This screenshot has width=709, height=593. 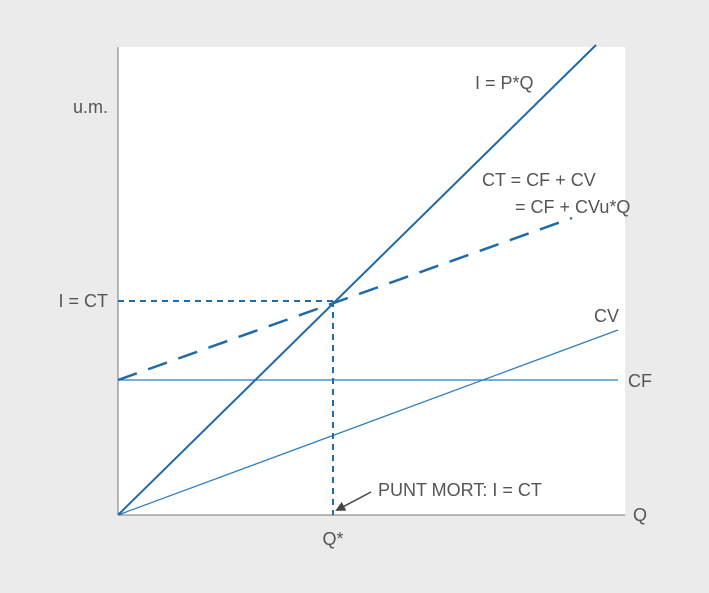 What do you see at coordinates (640, 381) in the screenshot?
I see `fixed-cost-label: CF` at bounding box center [640, 381].